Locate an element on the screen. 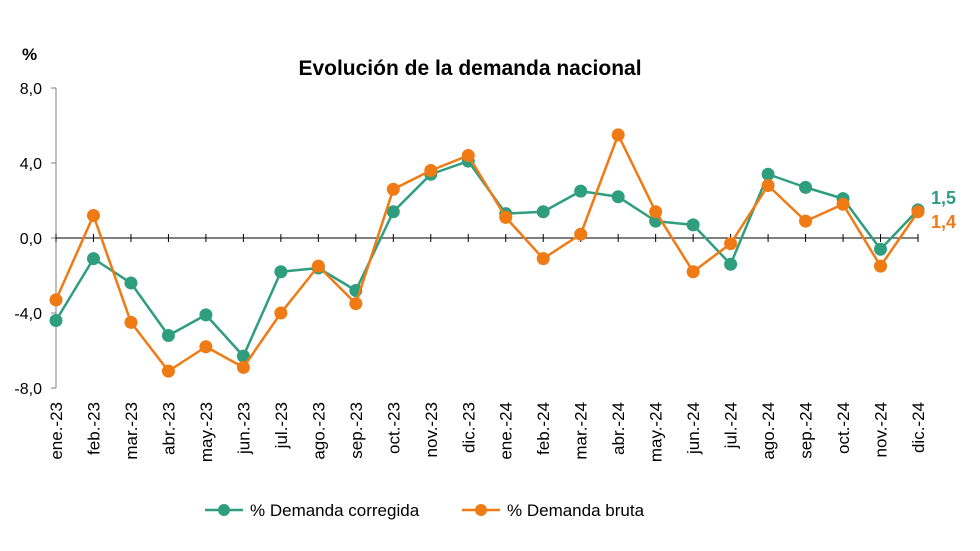 The width and height of the screenshot is (980, 551). y-tick-label: -4,0 is located at coordinates (28, 314).